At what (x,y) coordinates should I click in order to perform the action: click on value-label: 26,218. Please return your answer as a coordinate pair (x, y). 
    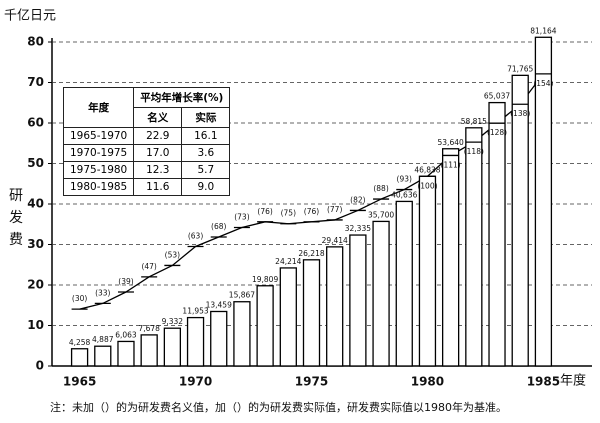
    Looking at the image, I should click on (311, 253).